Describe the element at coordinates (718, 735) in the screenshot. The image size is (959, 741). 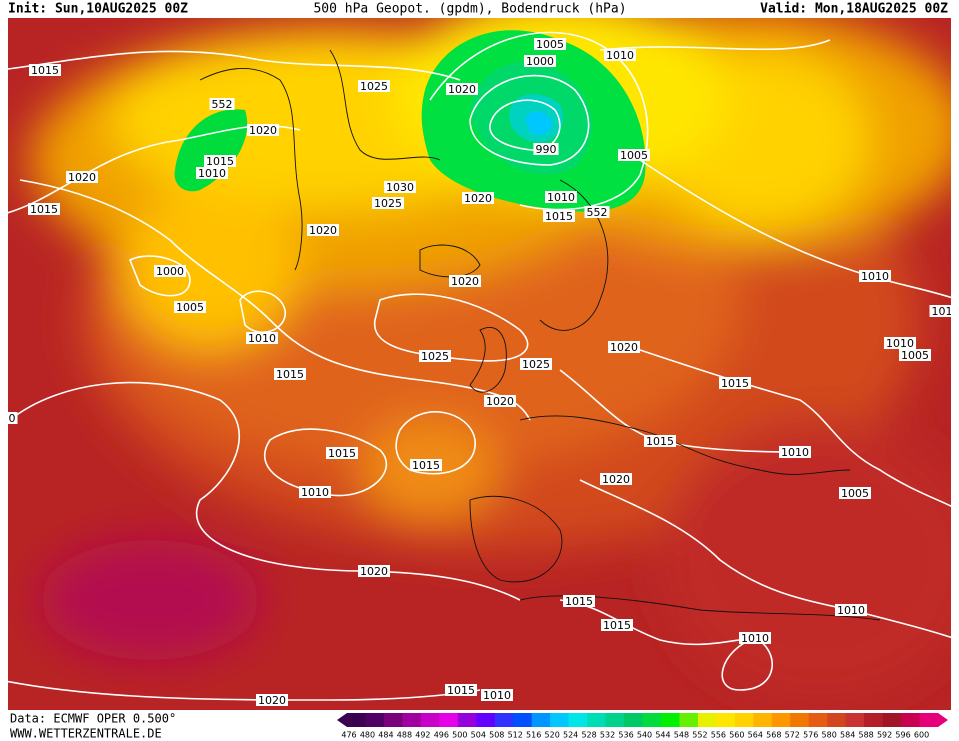
I see `scale-label: 556` at that location.